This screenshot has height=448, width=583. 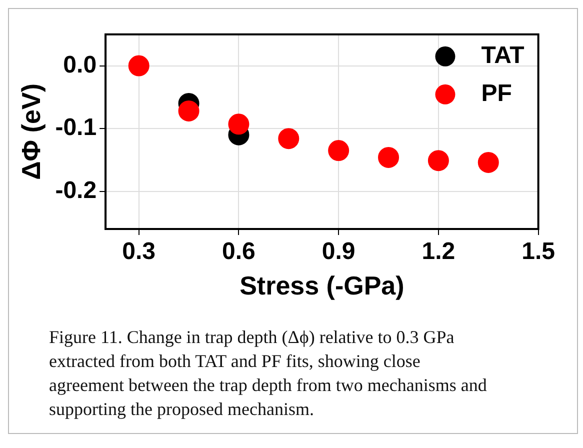 What do you see at coordinates (76, 190) in the screenshot?
I see `y-tick-label: -0.2` at bounding box center [76, 190].